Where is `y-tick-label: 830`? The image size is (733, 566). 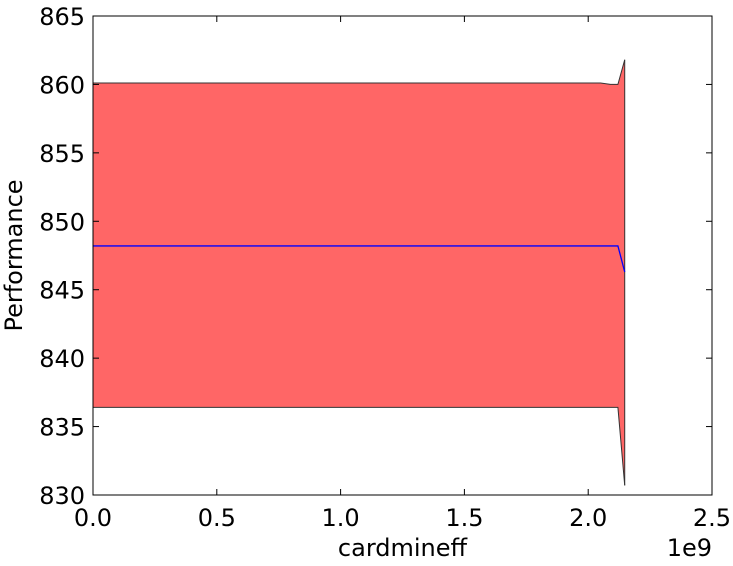
y-tick-label: 830 is located at coordinates (62, 496).